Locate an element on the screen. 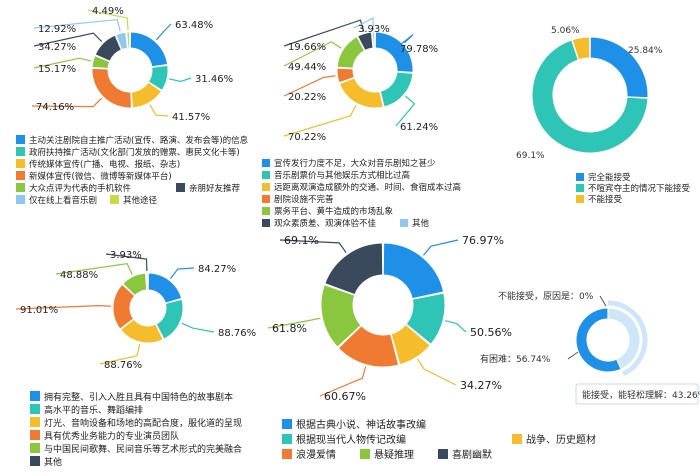  legend-label: 拥有完整、引入入胜且具有中国特色的故事剧本 is located at coordinates (138, 397).